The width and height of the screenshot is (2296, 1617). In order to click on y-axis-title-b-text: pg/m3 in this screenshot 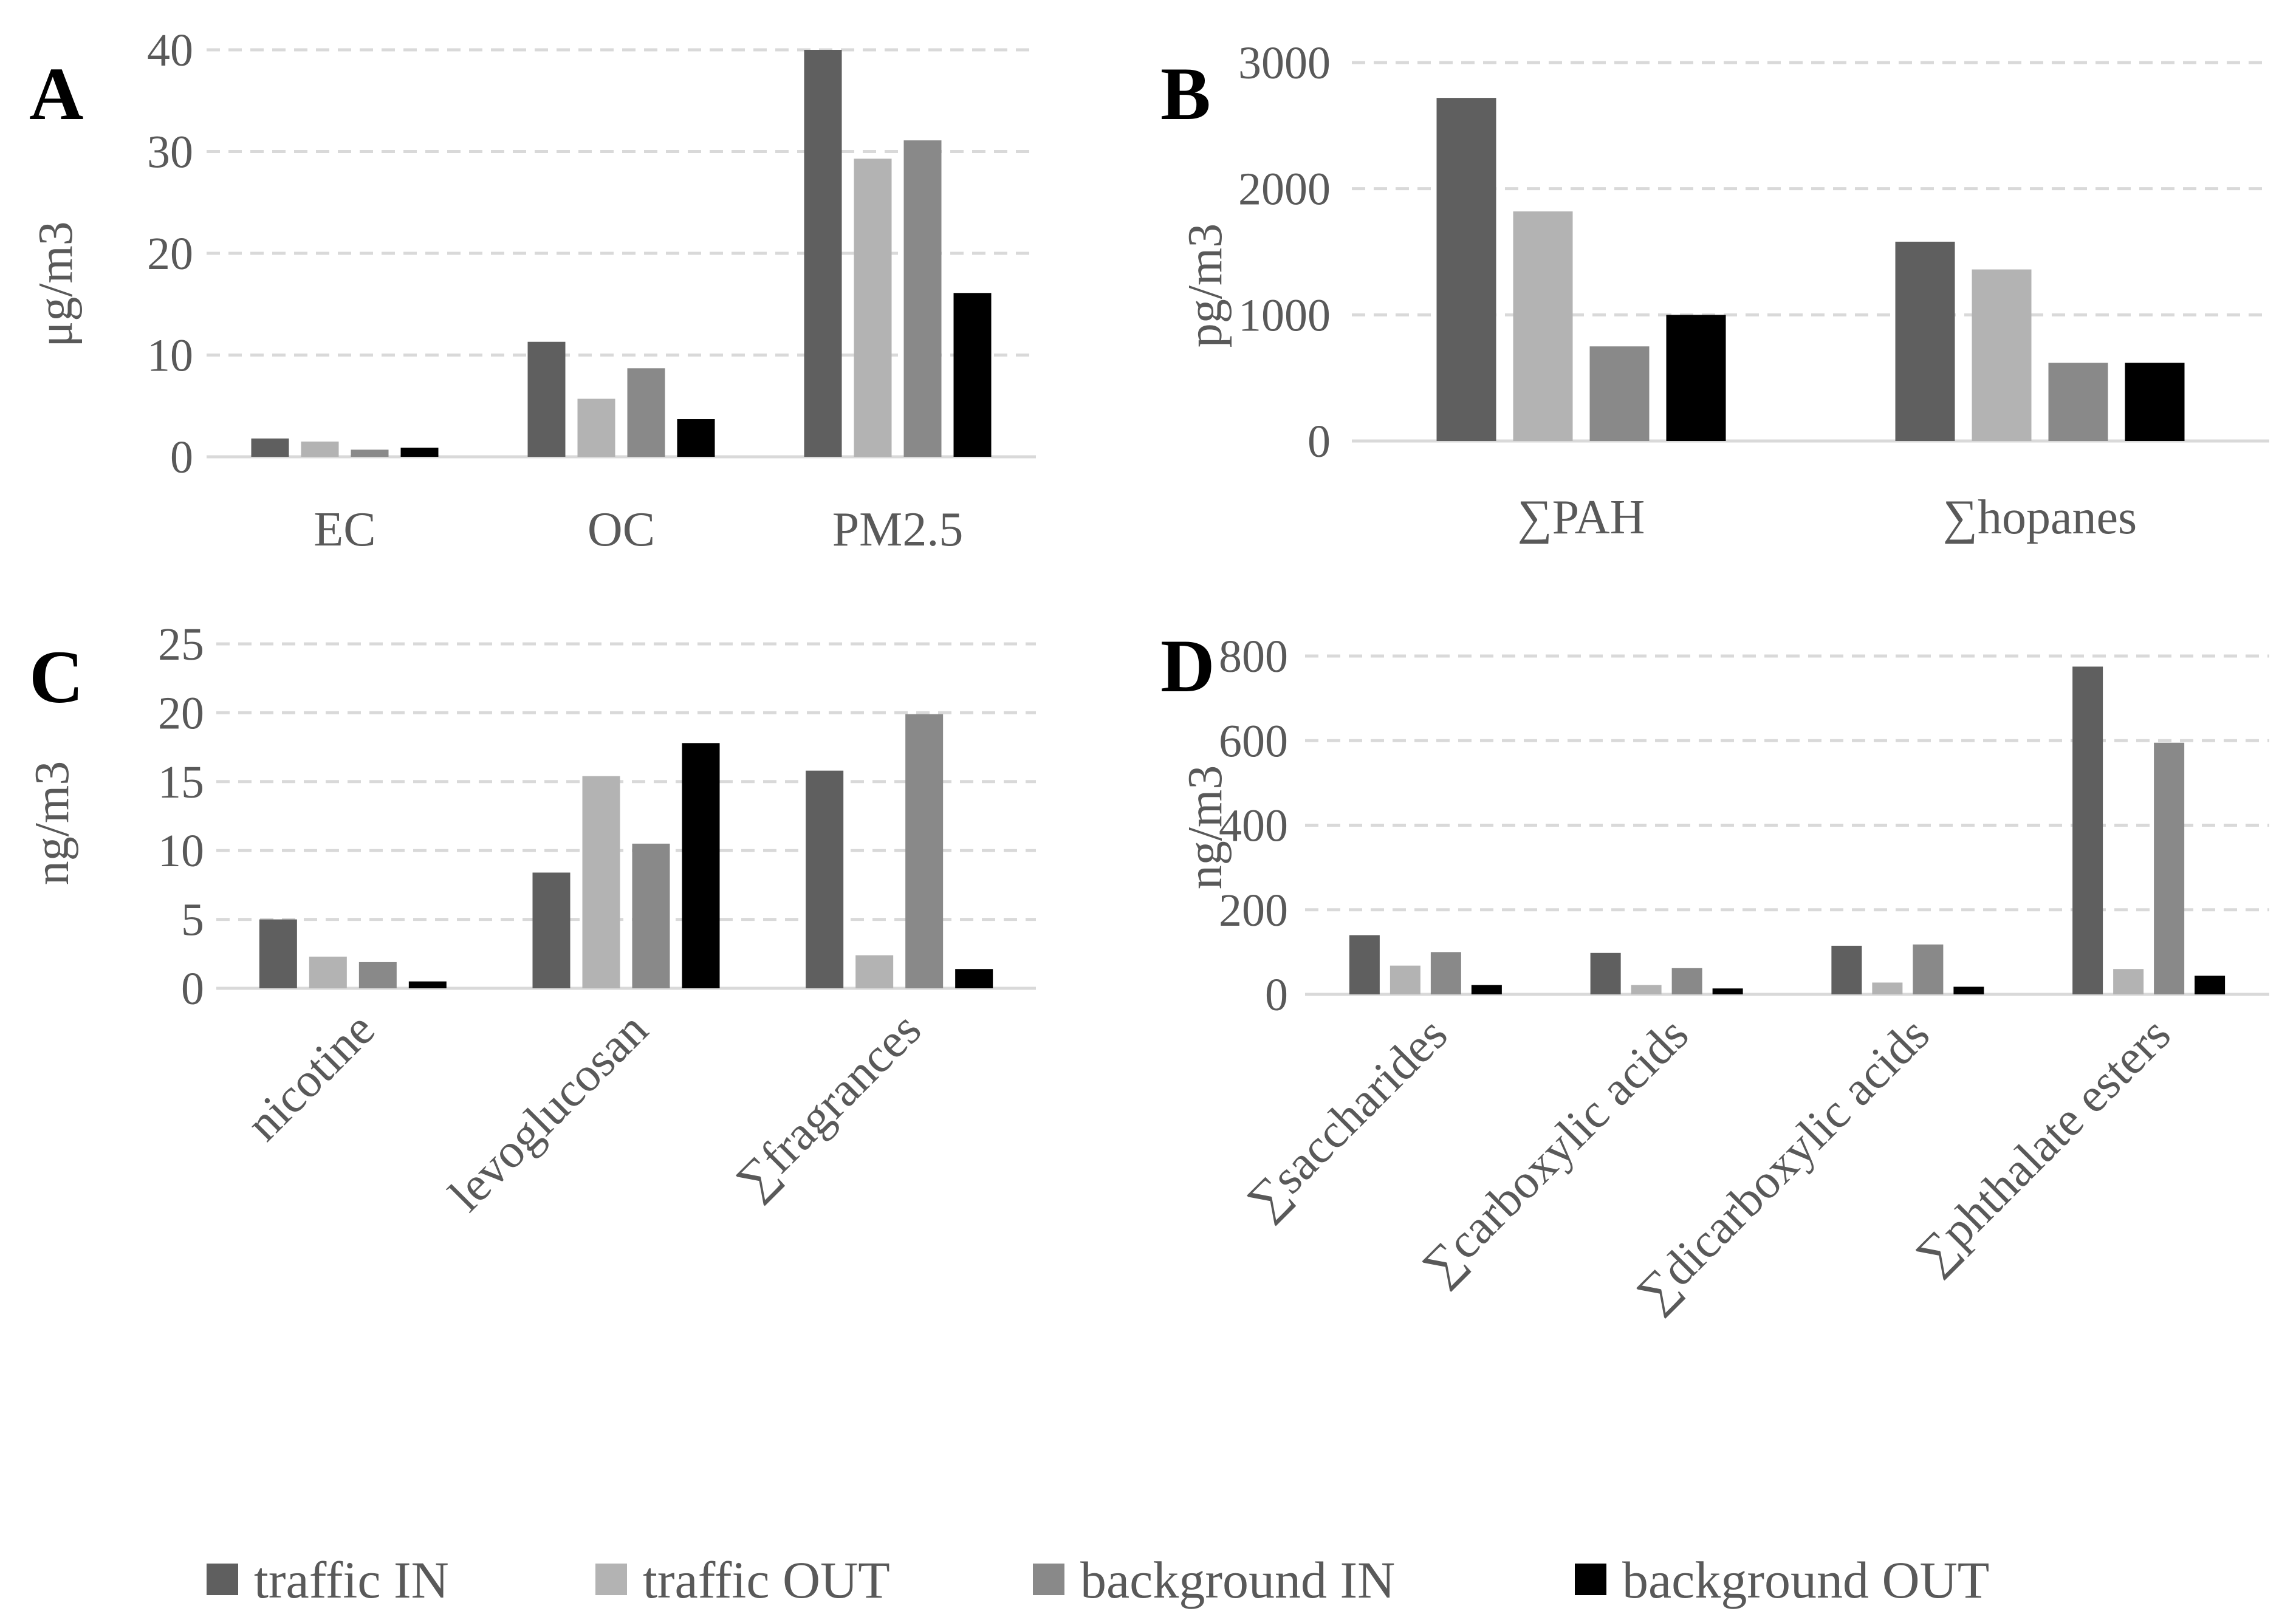, I will do `click(1205, 285)`.